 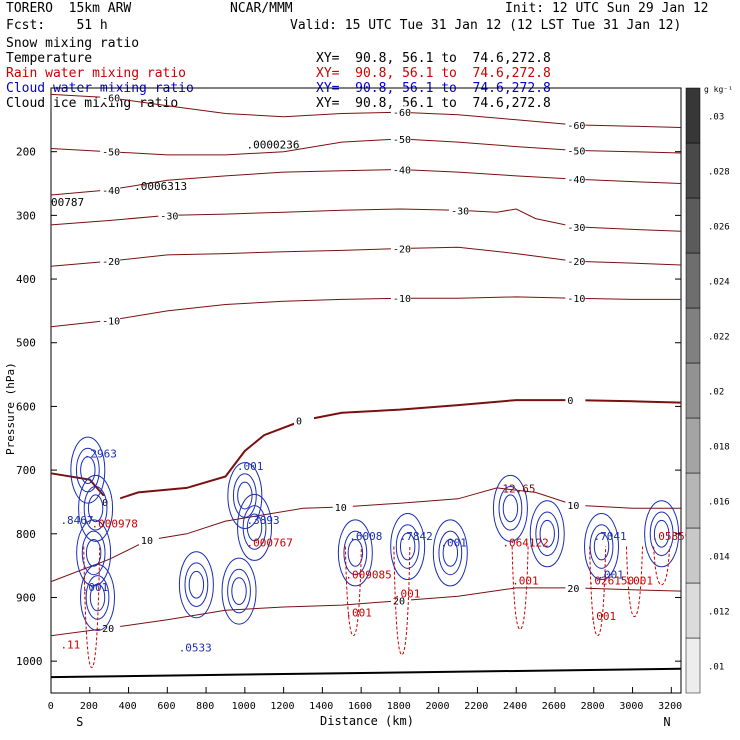 What do you see at coordinates (205, 706) in the screenshot?
I see `x-tick-label: 800` at bounding box center [205, 706].